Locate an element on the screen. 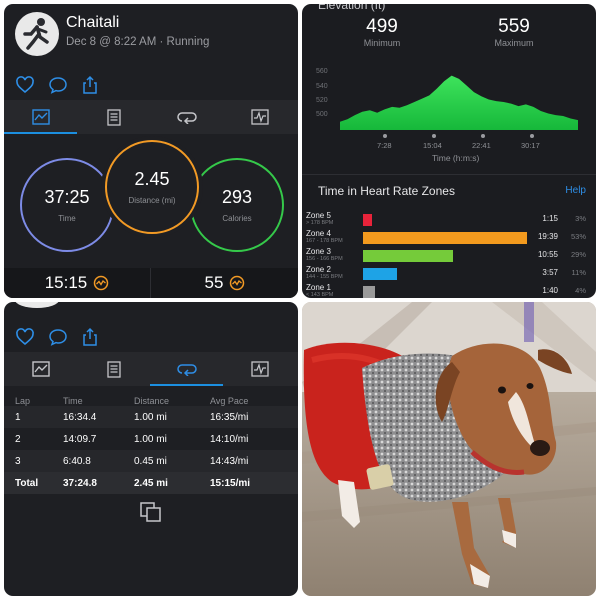  distance-label: Distance (mi) is located at coordinates (152, 200).